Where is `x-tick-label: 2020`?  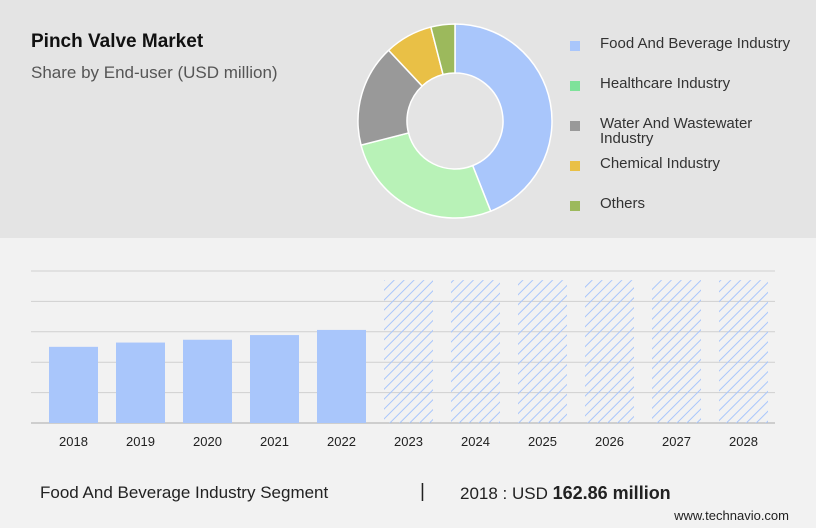 x-tick-label: 2020 is located at coordinates (207, 441).